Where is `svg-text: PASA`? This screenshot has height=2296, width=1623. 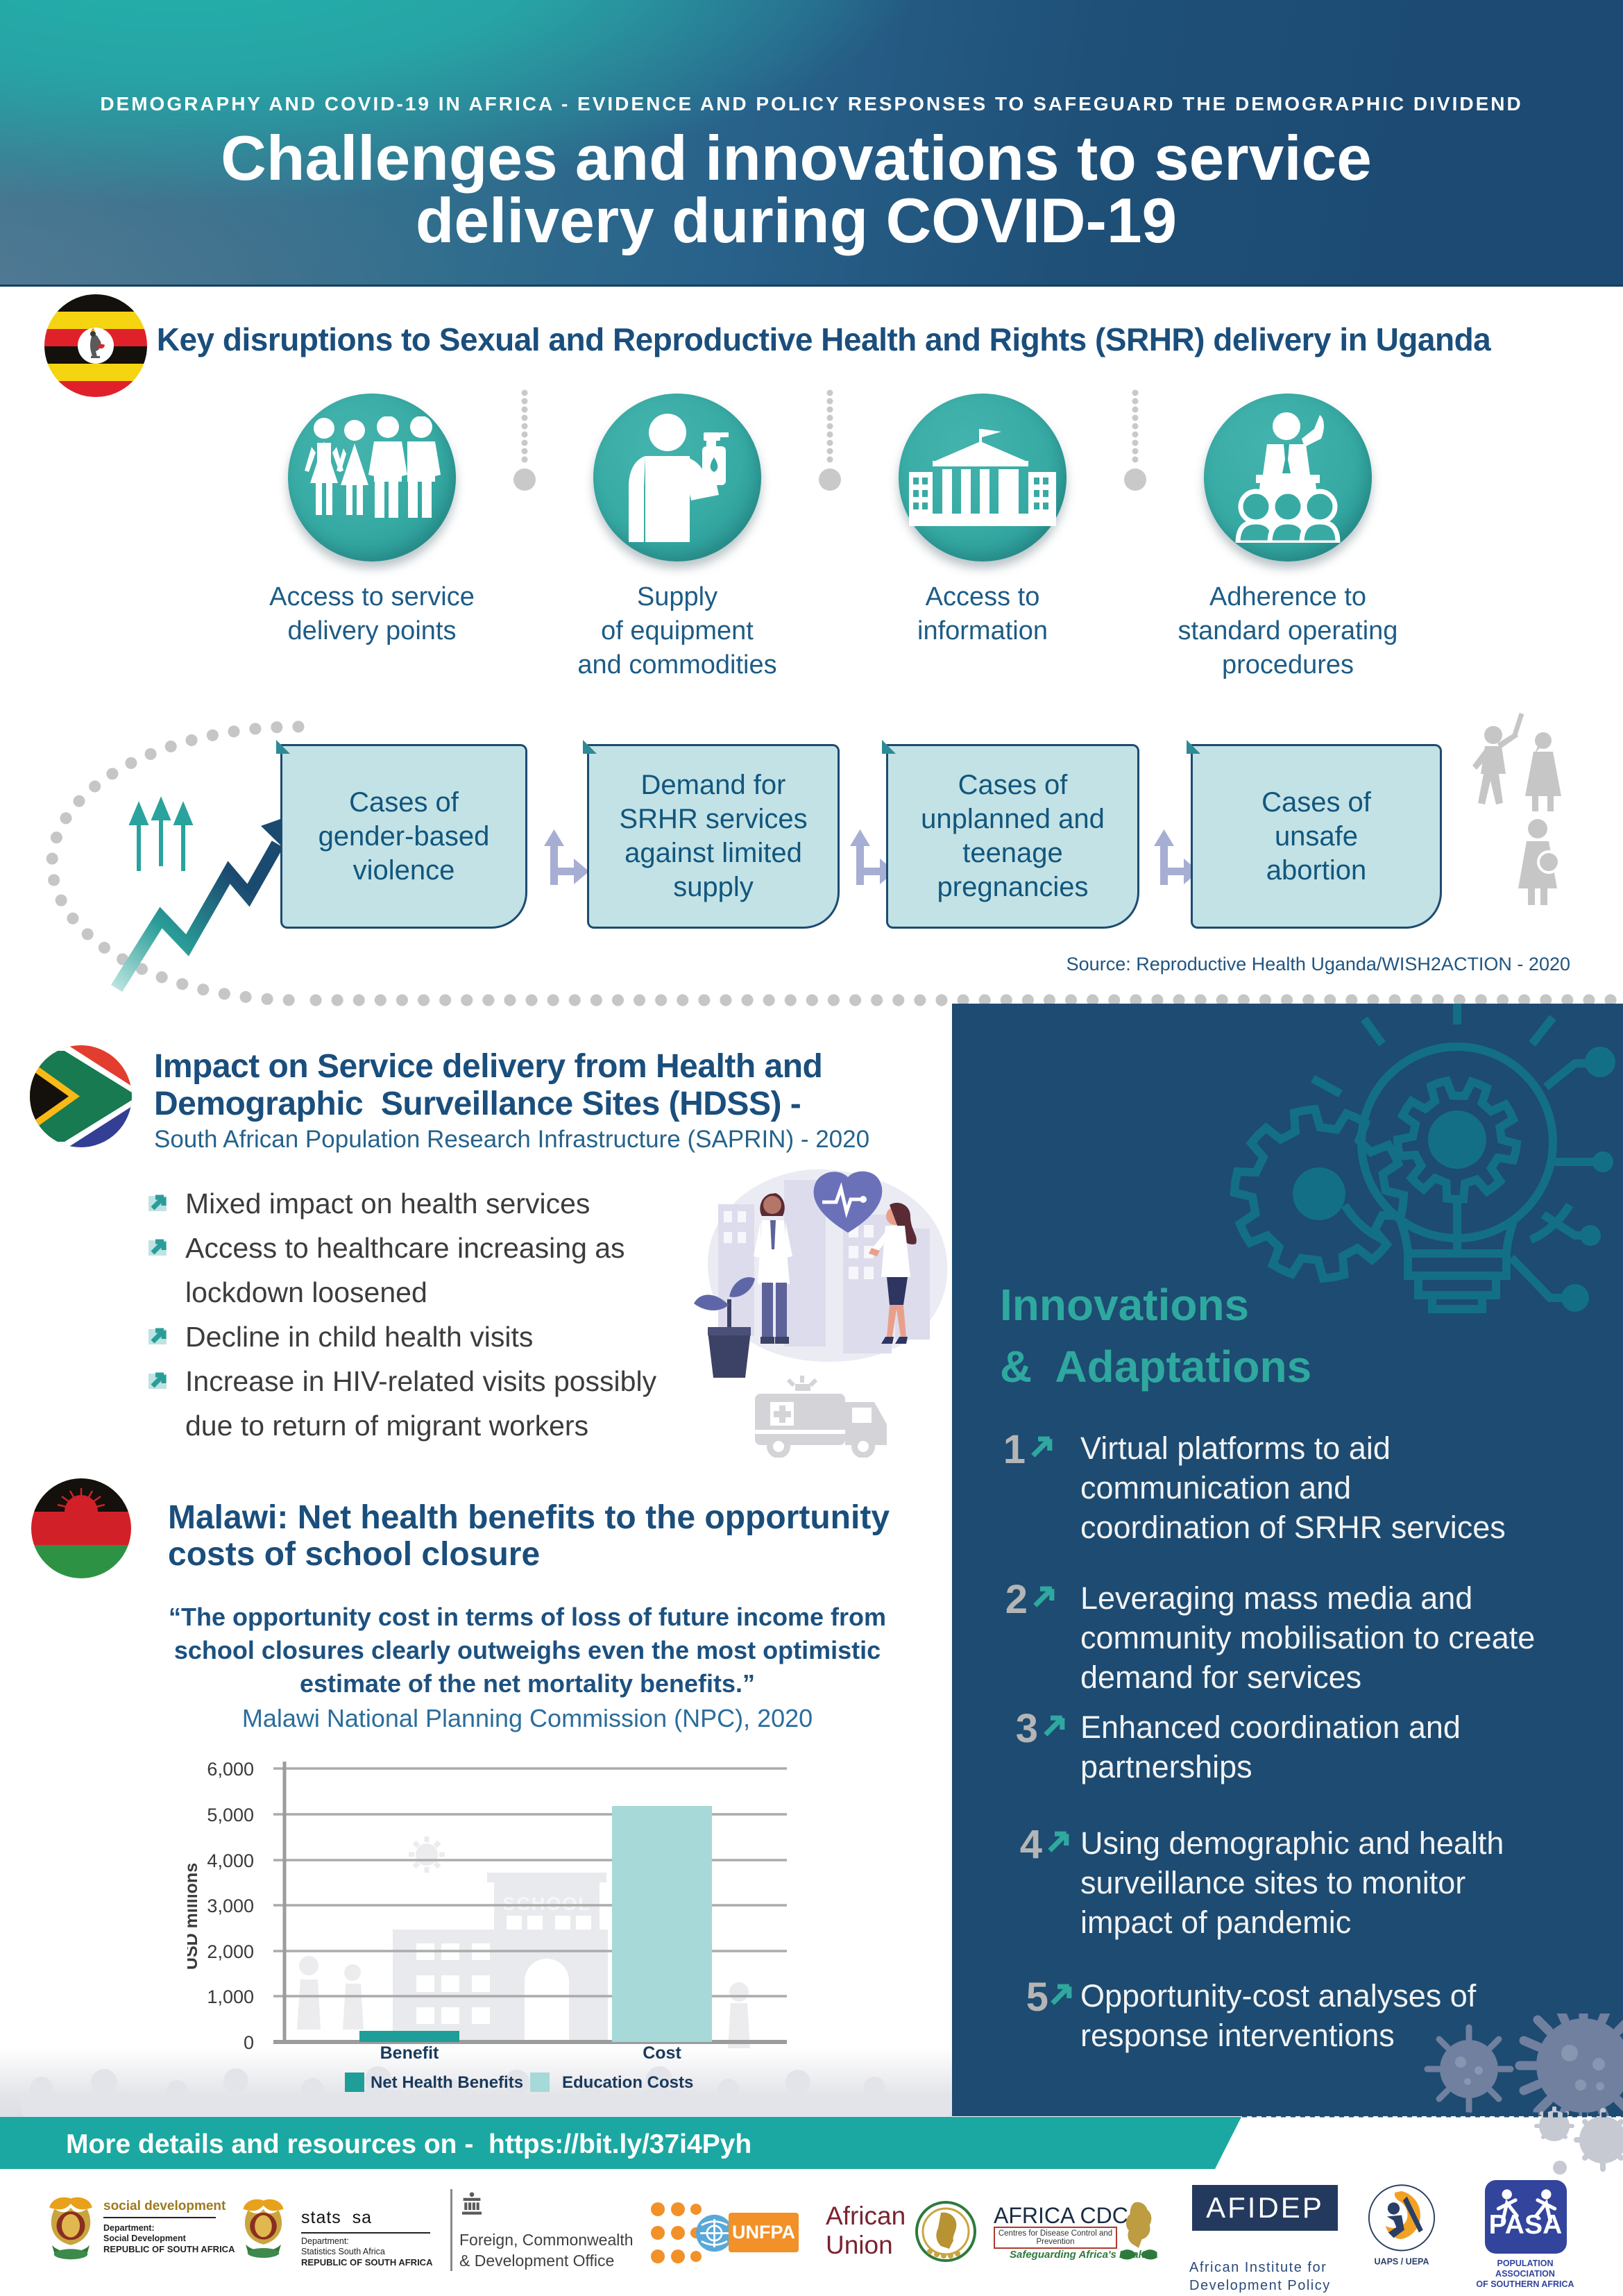 svg-text: PASA is located at coordinates (1526, 2225).